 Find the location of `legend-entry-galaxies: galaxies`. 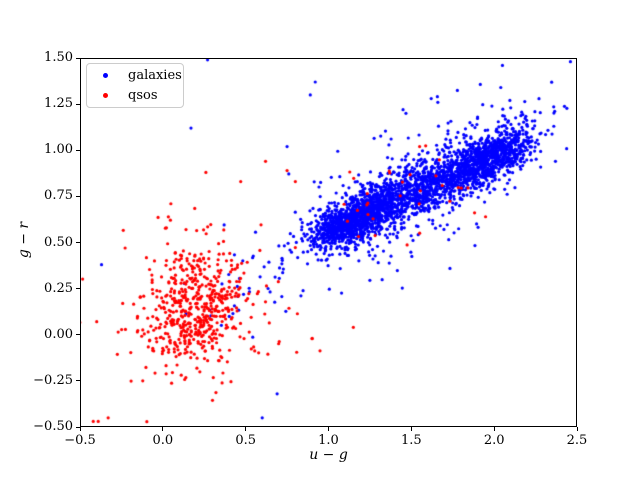

legend-entry-galaxies: galaxies is located at coordinates (140, 75).